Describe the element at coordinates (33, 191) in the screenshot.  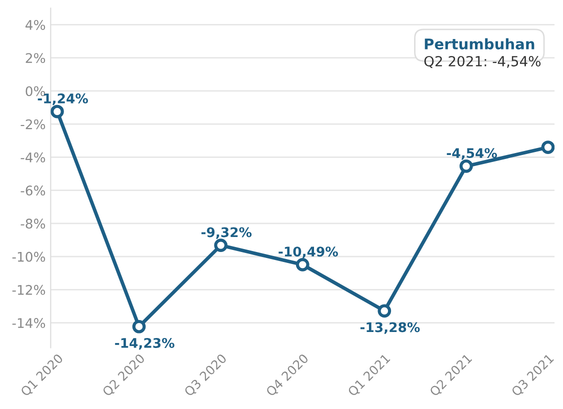
I see `y-tick-label: -6%` at that location.